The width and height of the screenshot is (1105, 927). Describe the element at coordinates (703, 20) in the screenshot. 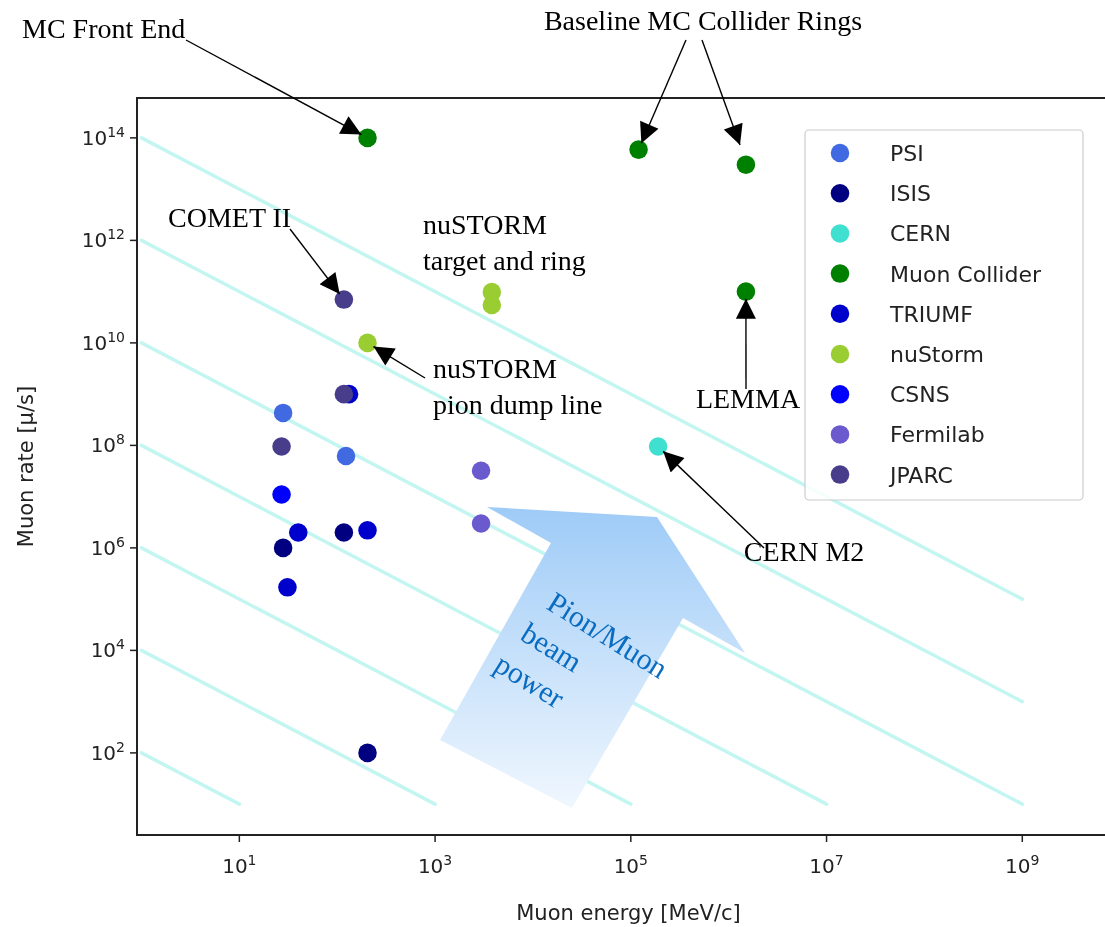

I see `annotation: Baseline MC Collider Rings` at that location.